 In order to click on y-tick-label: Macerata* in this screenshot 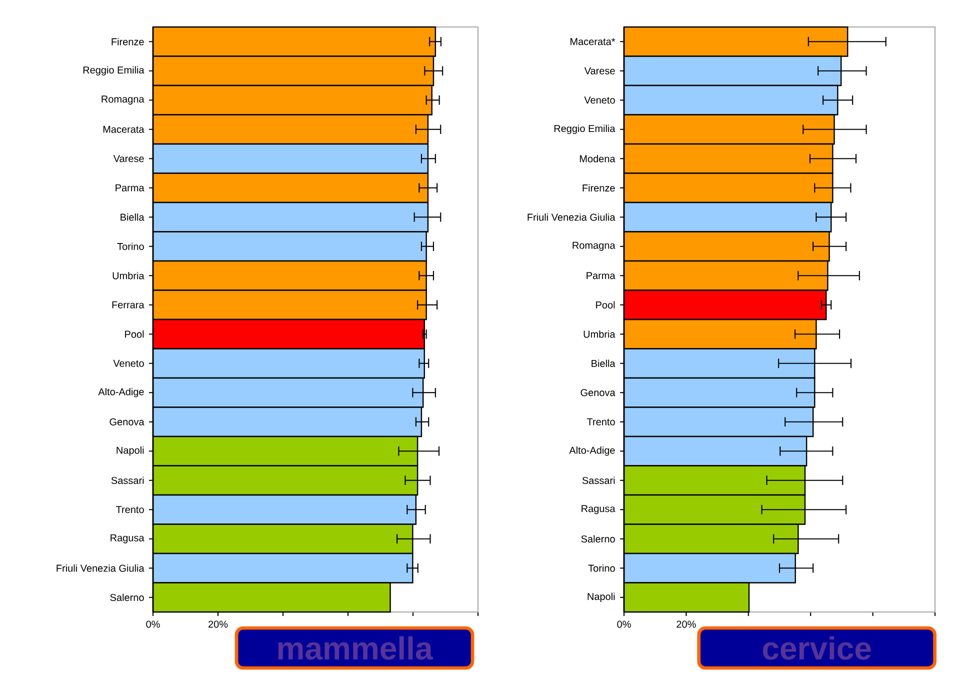, I will do `click(593, 42)`.